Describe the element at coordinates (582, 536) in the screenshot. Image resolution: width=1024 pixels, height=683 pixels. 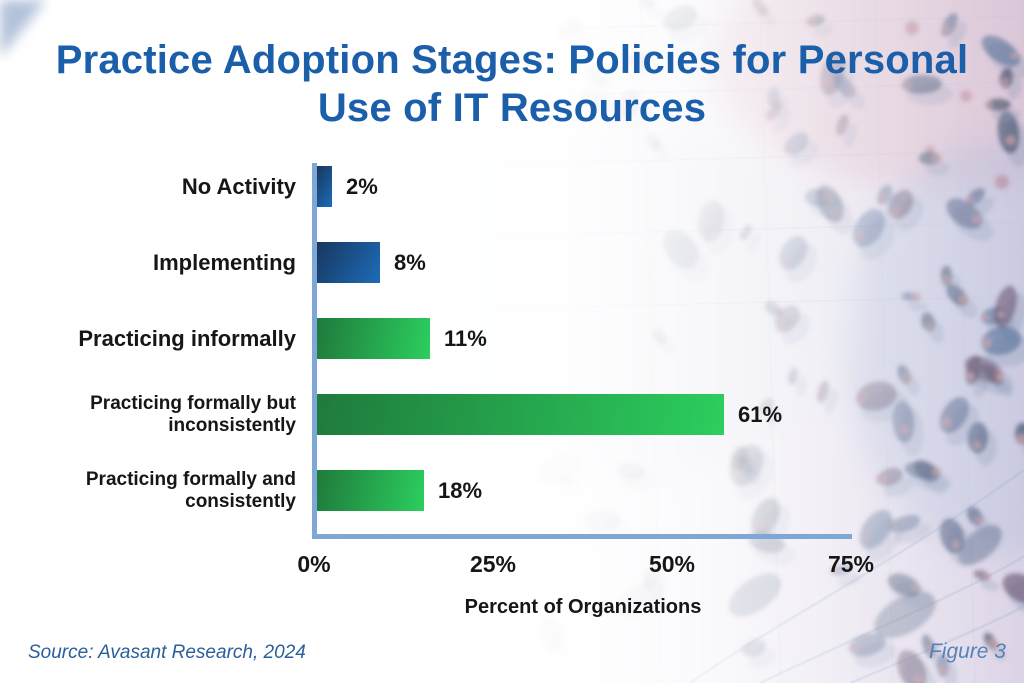
I see `x-axis-line` at that location.